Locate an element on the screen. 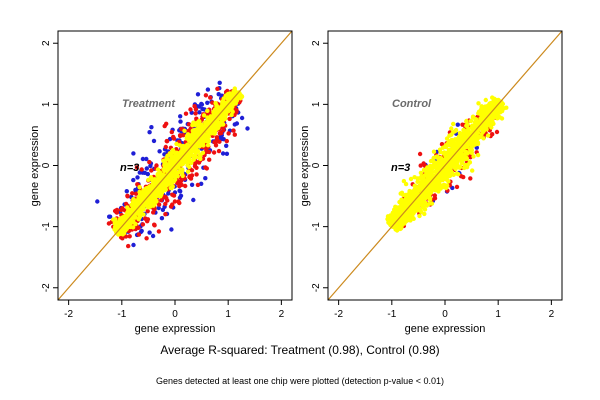 This screenshot has height=400, width=600. y-tick-label: -1 is located at coordinates (316, 226).